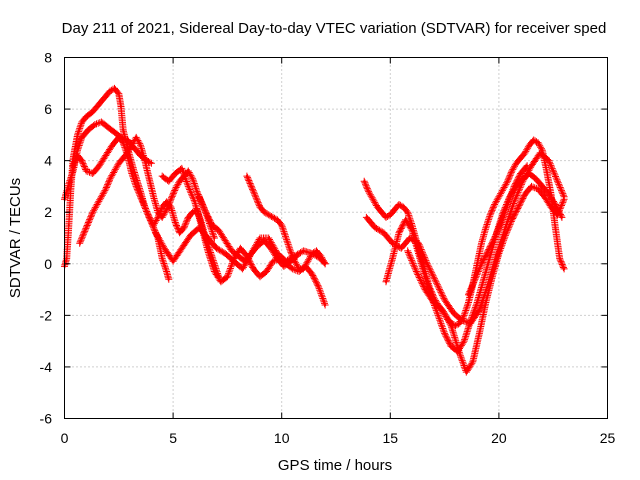  I want to click on y-tick-label: 6, so click(48, 109).